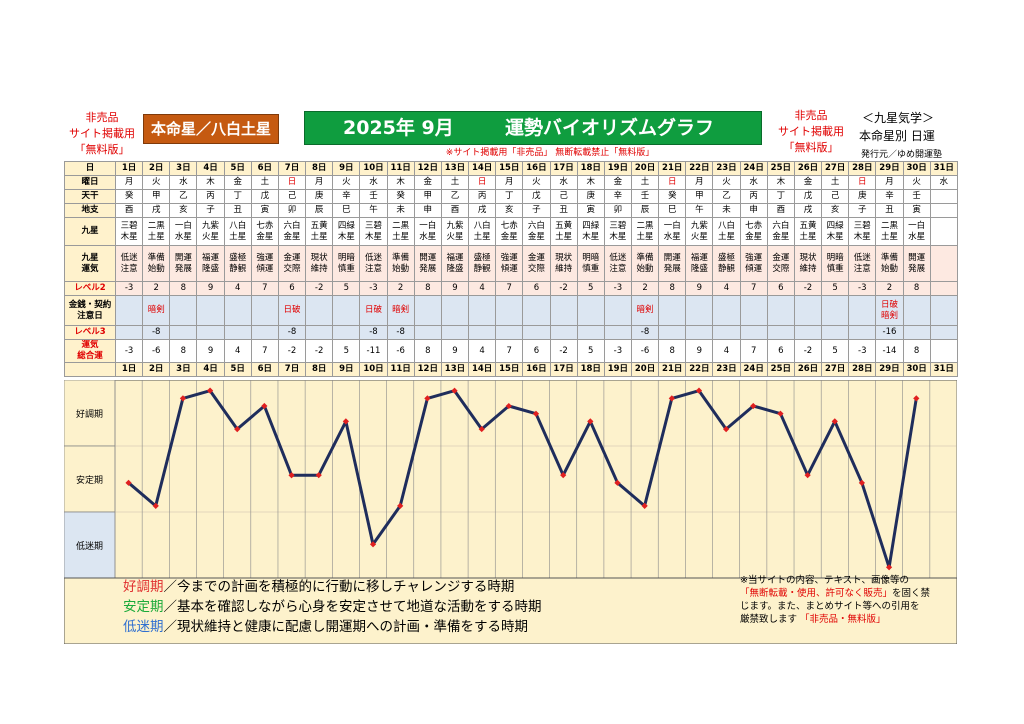 This screenshot has width=1024, height=724. Describe the element at coordinates (824, 580) in the screenshot. I see `notice-line1: ※当サイトの内容、テキスト、画像等の` at that location.